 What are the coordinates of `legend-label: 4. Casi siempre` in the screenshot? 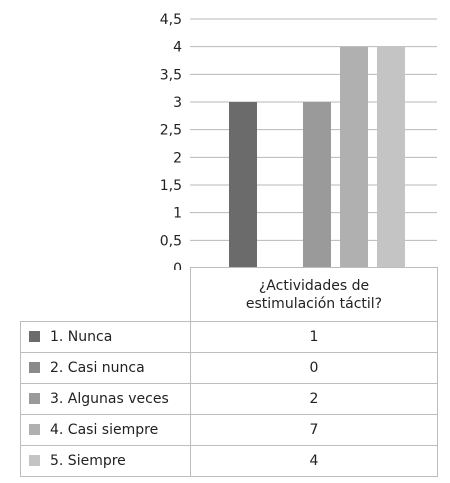 It's located at (104, 430).